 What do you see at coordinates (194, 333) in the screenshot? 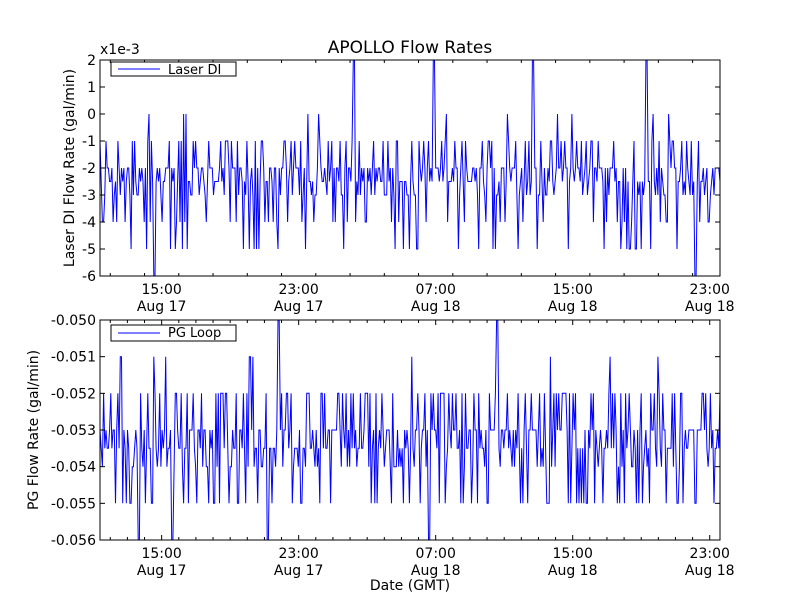
I see `legend-label: PG Loop` at bounding box center [194, 333].